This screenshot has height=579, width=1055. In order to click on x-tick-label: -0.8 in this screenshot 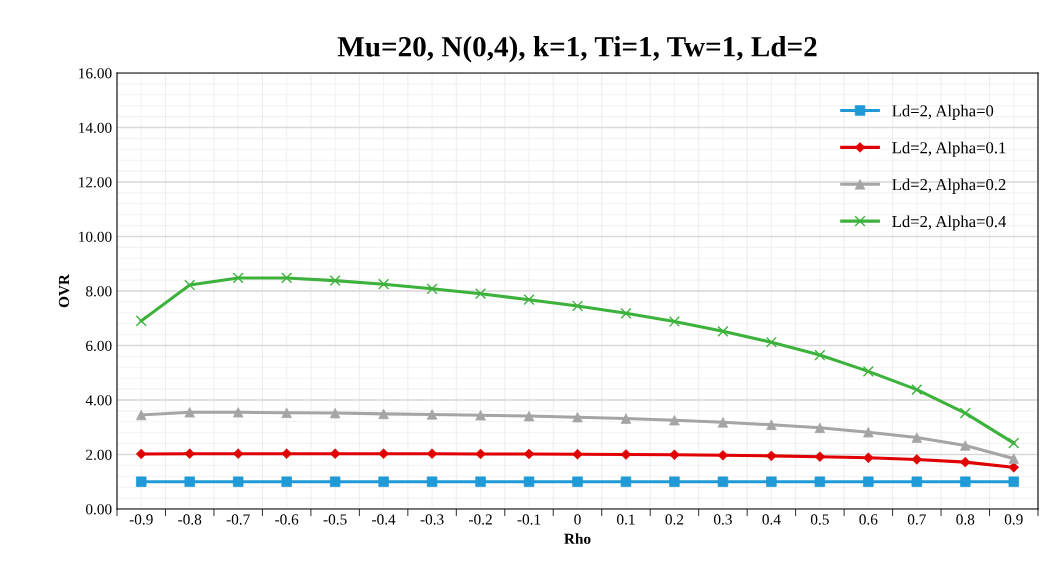, I will do `click(190, 519)`.